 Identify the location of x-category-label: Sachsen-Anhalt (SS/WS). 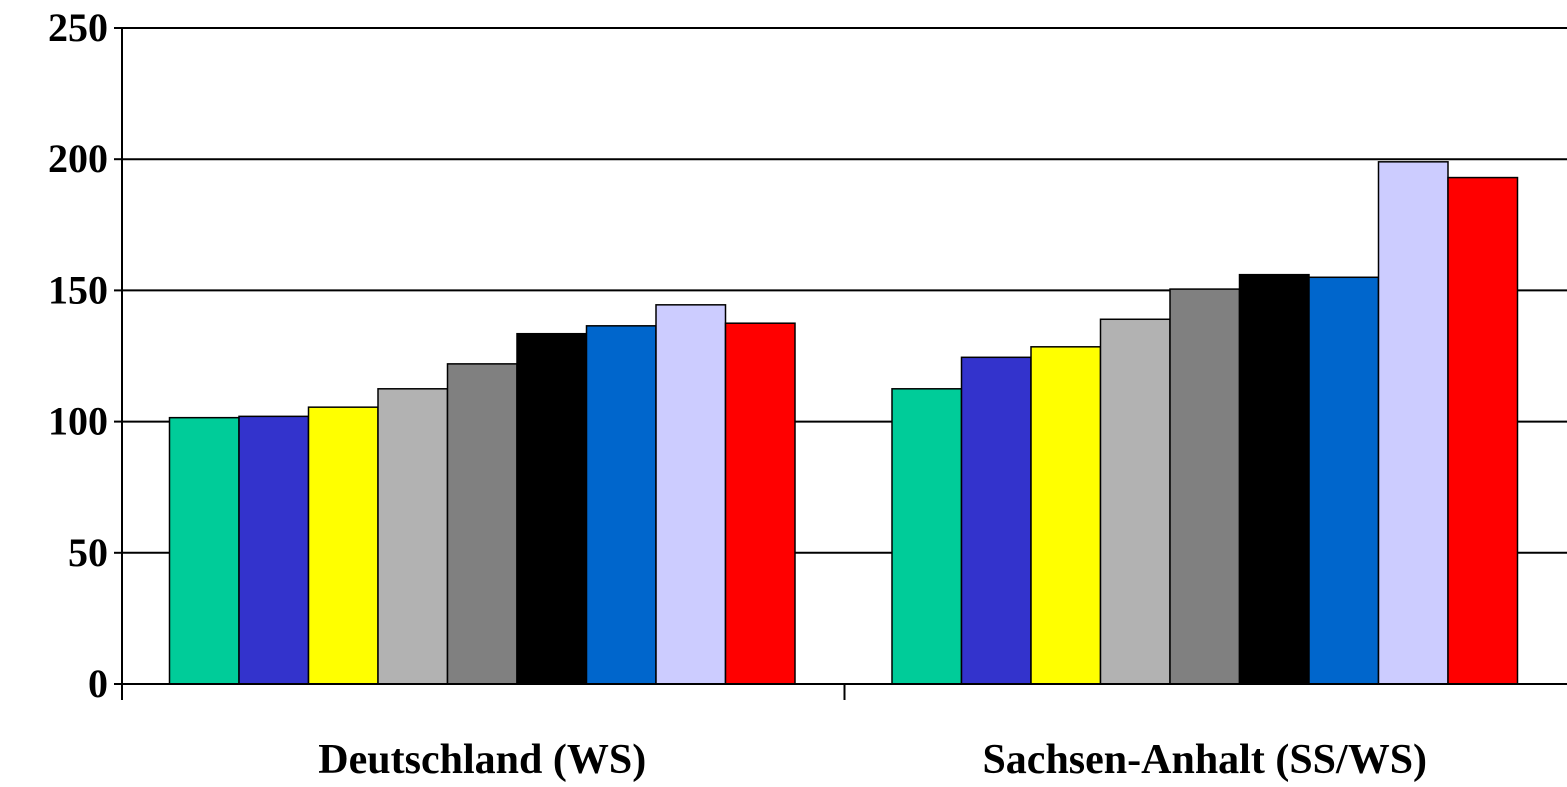
(1204, 760).